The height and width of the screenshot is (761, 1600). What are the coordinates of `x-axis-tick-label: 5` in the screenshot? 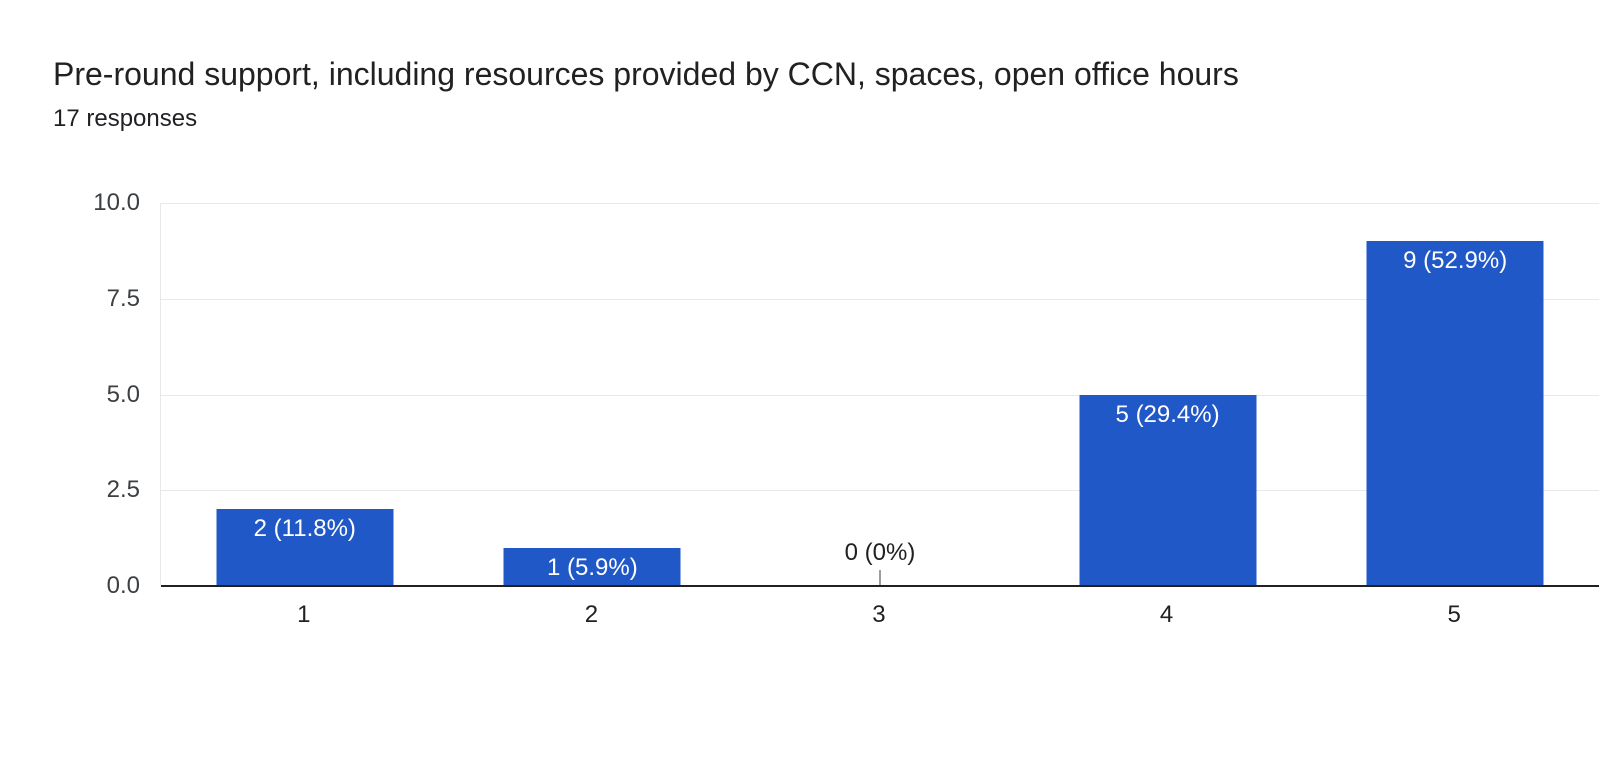 It's located at (1454, 614).